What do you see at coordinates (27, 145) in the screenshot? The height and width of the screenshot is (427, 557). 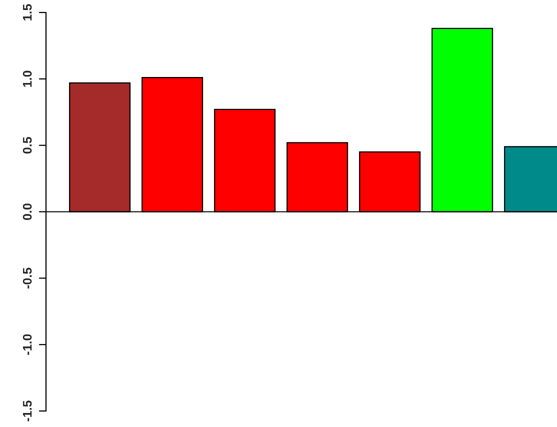 I see `y-tick-label: 0.5` at bounding box center [27, 145].